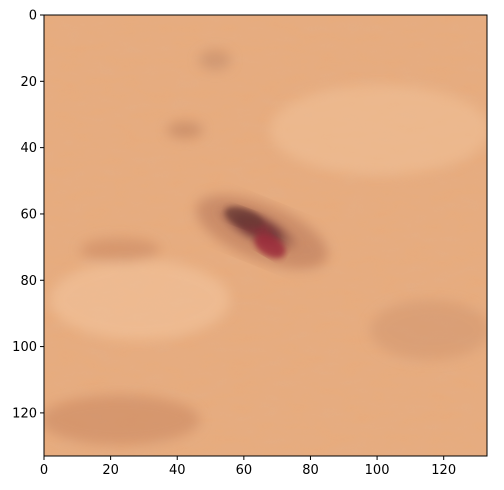 This screenshot has height=490, width=504. Describe the element at coordinates (24, 347) in the screenshot. I see `y-tick-label: 100` at that location.